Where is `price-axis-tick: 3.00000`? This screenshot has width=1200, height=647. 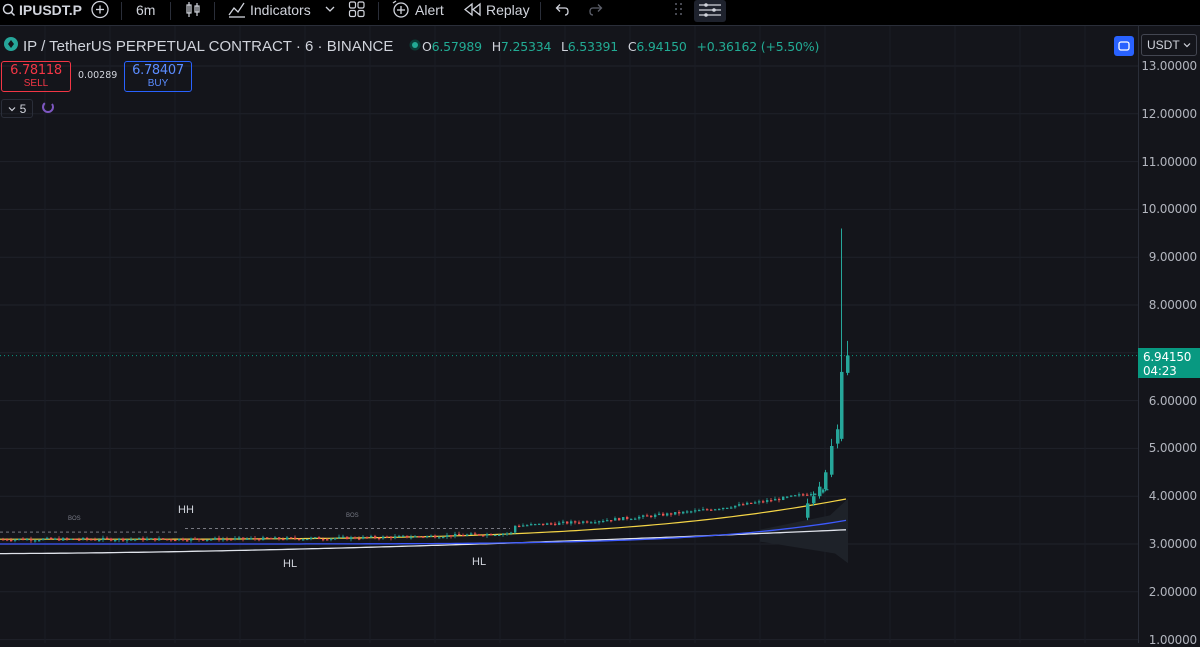 price-axis-tick: 3.00000 is located at coordinates (1172, 544).